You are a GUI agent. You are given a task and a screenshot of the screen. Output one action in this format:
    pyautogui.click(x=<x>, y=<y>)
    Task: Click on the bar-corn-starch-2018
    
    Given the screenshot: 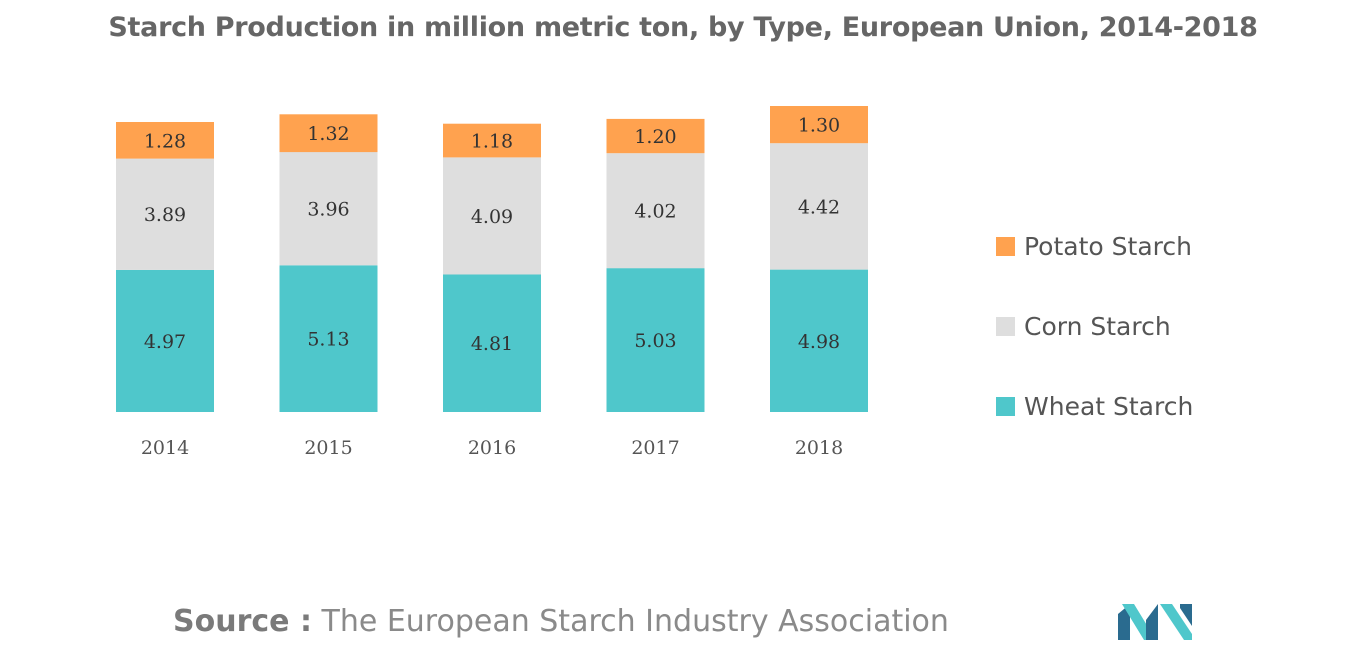 What is the action you would take?
    pyautogui.click(x=819, y=206)
    